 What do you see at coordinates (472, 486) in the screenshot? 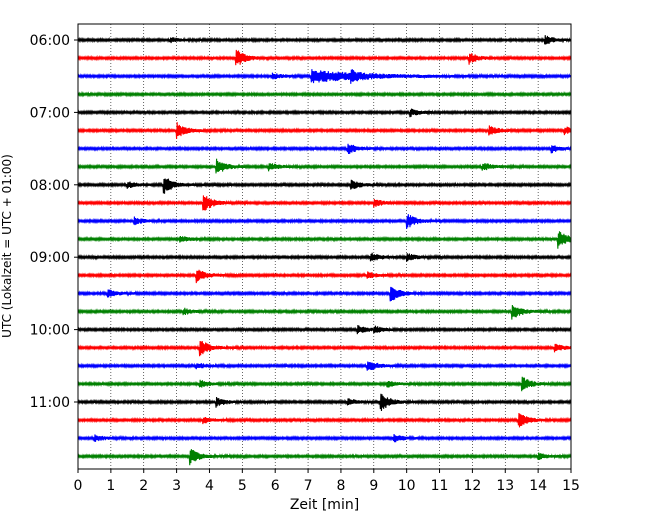
I see `x-tick-label-12: 12` at bounding box center [472, 486].